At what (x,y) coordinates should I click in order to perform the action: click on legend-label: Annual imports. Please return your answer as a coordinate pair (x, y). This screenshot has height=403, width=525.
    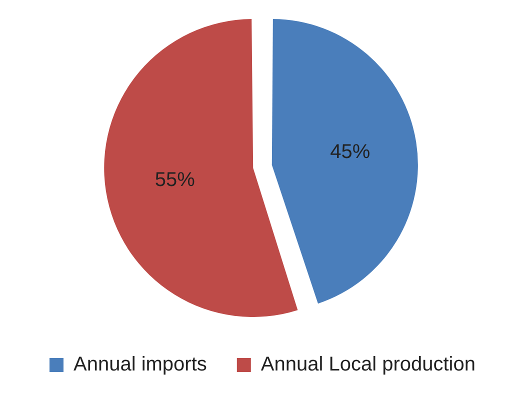
    Looking at the image, I should click on (140, 365).